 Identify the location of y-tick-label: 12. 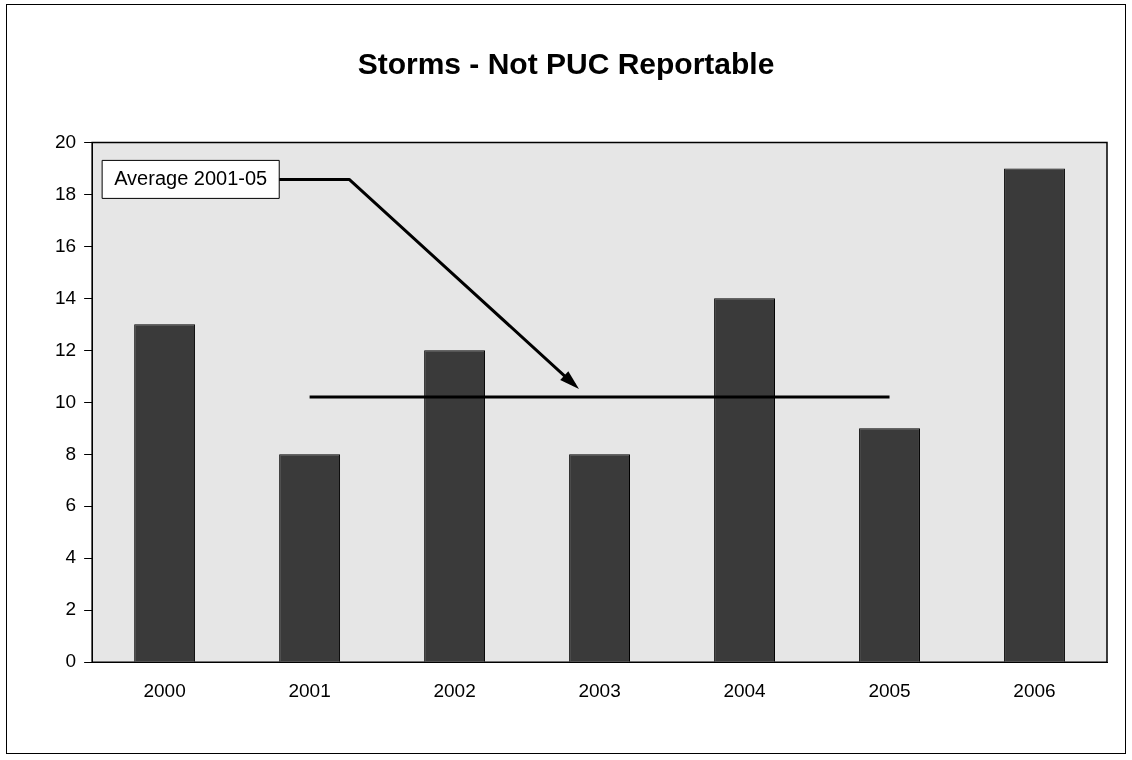
(65, 349).